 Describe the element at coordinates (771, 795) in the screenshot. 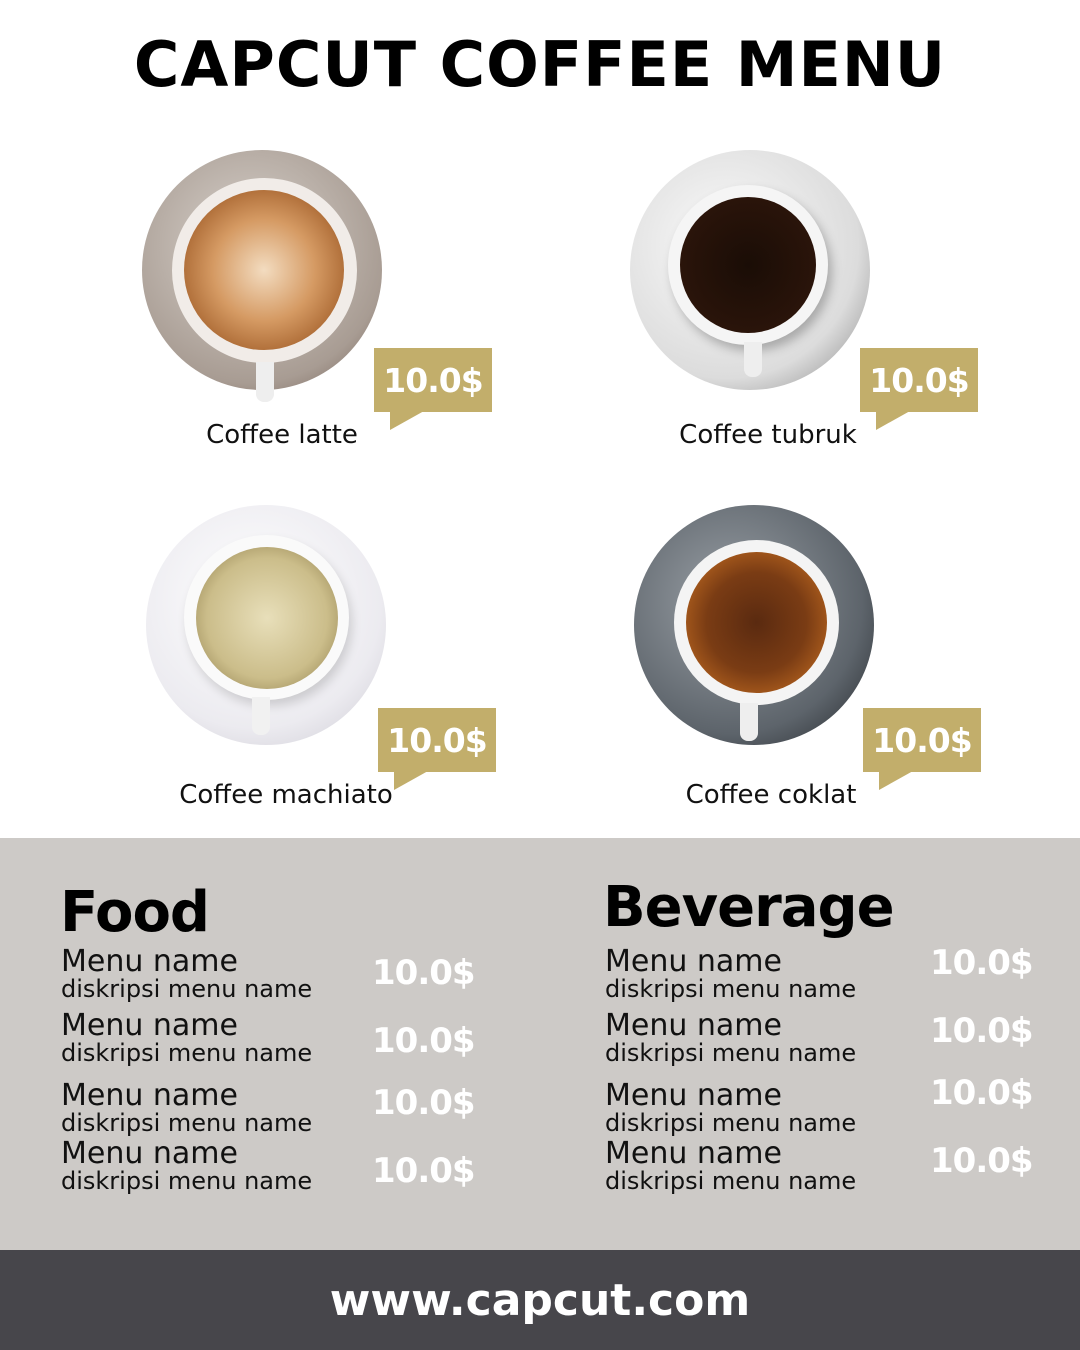

I see `coffee-name: Coffee coklat` at that location.